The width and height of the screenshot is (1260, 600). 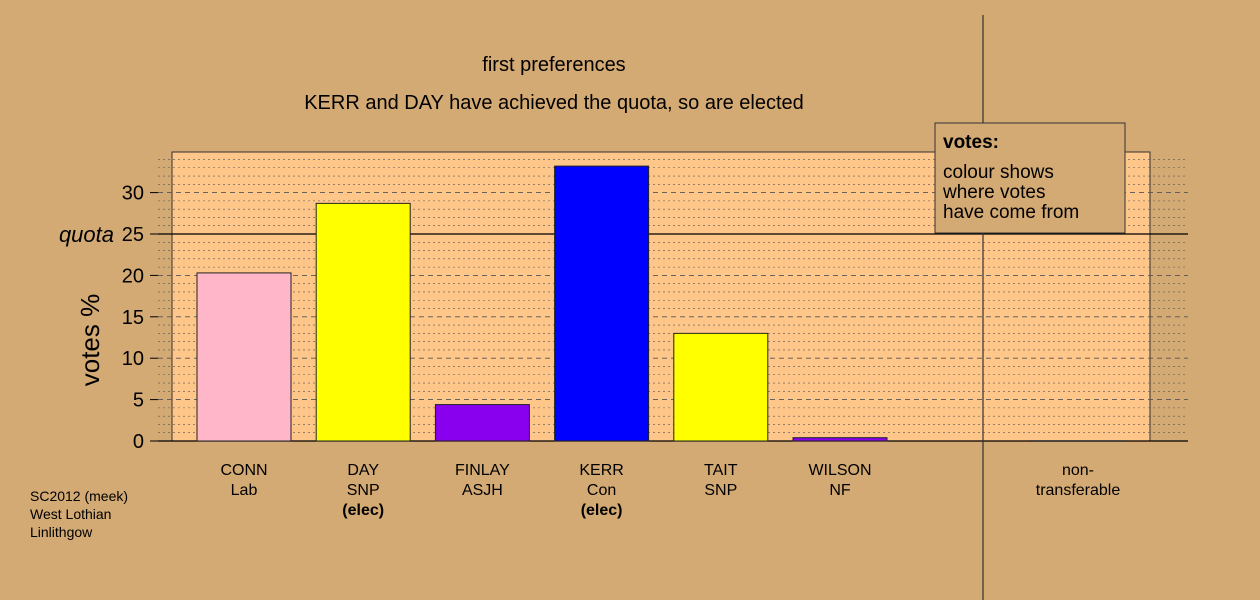 I want to click on legend-box, so click(x=1030, y=178).